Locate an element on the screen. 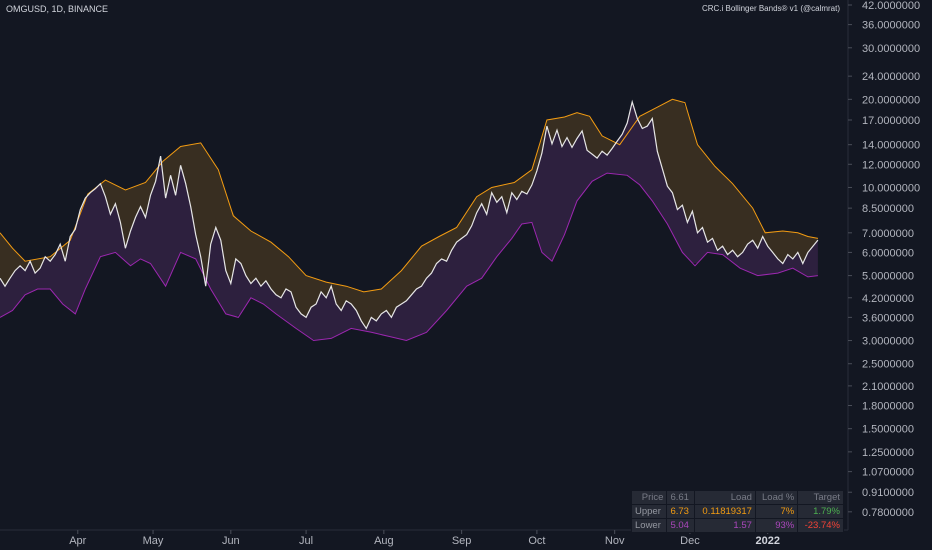  price-axis-label: 6.0000000 is located at coordinates (888, 253).